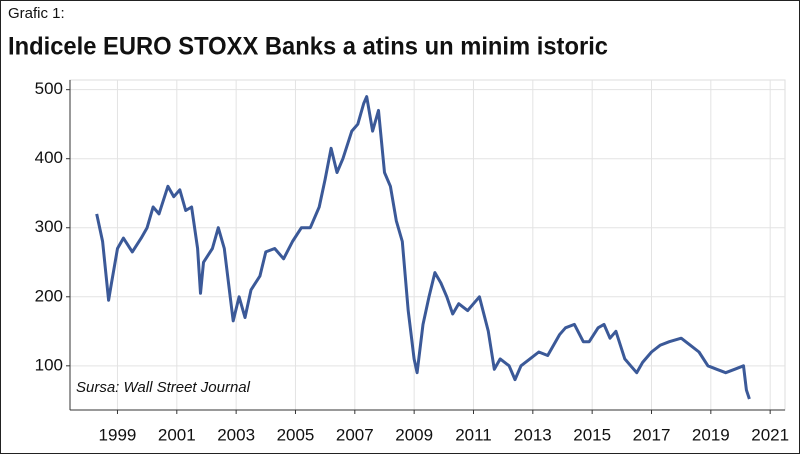 The image size is (800, 454). Describe the element at coordinates (355, 434) in the screenshot. I see `x-tick-label: 2007` at that location.